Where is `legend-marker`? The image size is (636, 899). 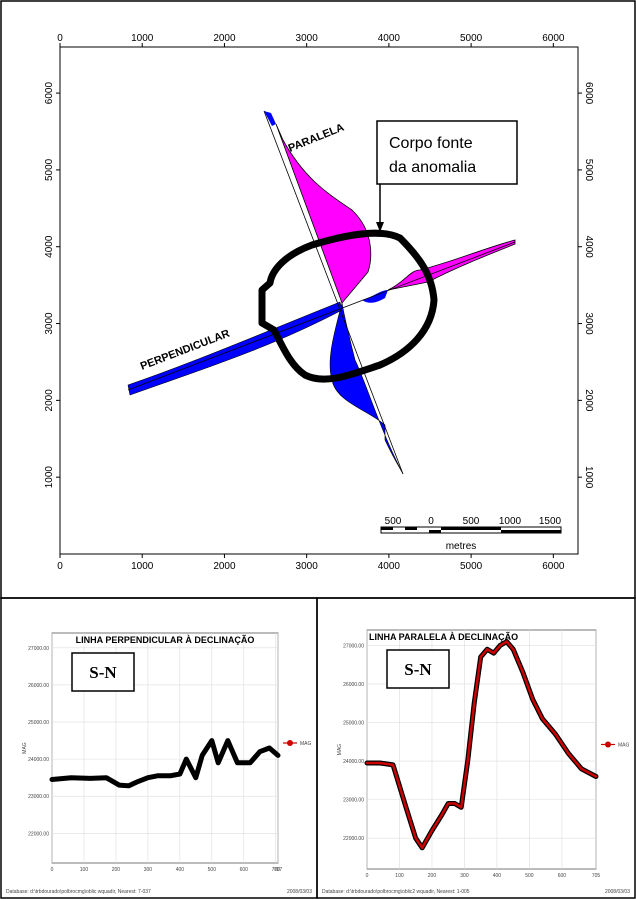
legend-marker is located at coordinates (608, 744).